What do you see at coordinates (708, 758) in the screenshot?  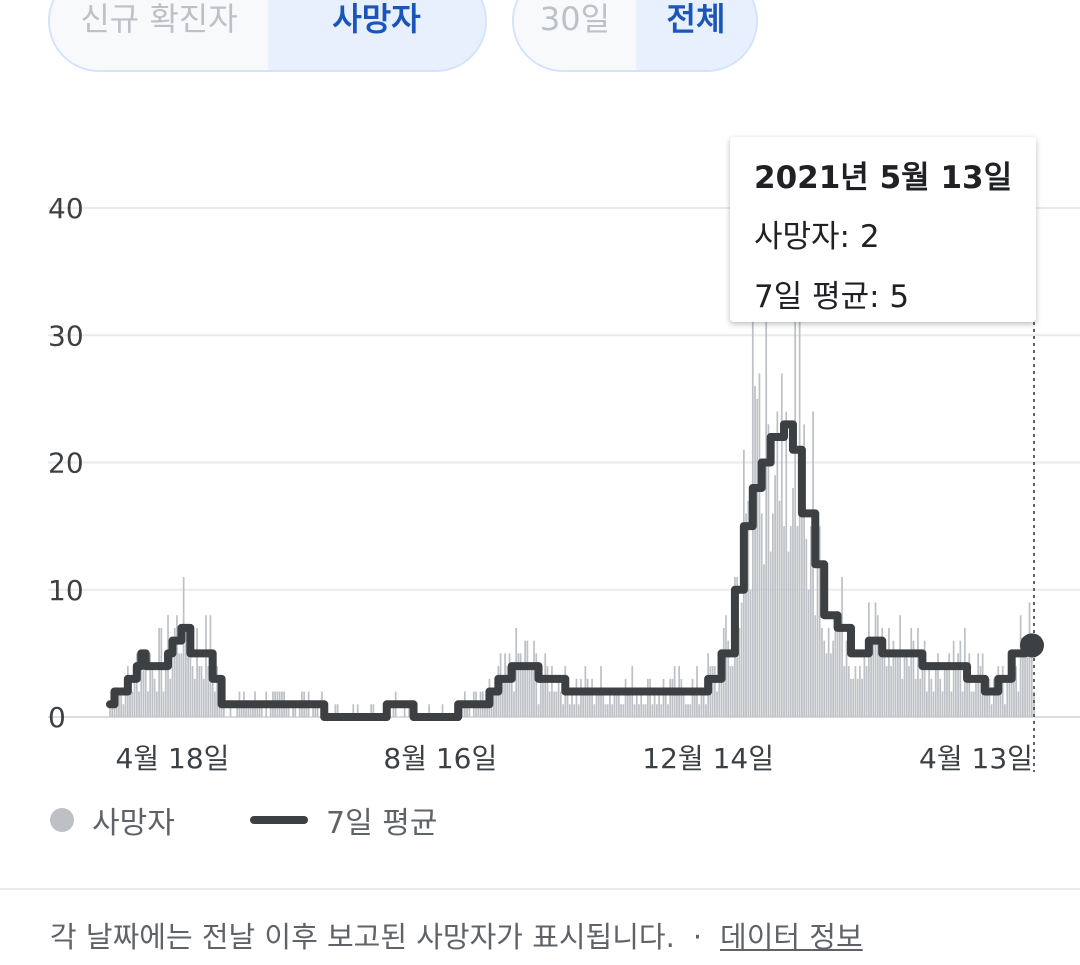 I see `x-tick-label-2: 12월 14일` at bounding box center [708, 758].